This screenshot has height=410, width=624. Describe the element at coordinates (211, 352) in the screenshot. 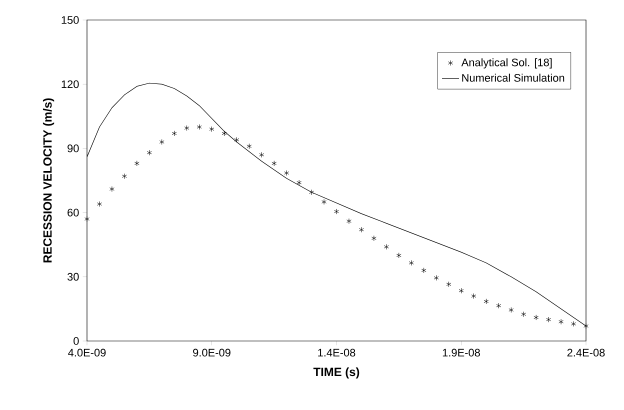

I see `x-tick-label: 9.0E-09` at that location.